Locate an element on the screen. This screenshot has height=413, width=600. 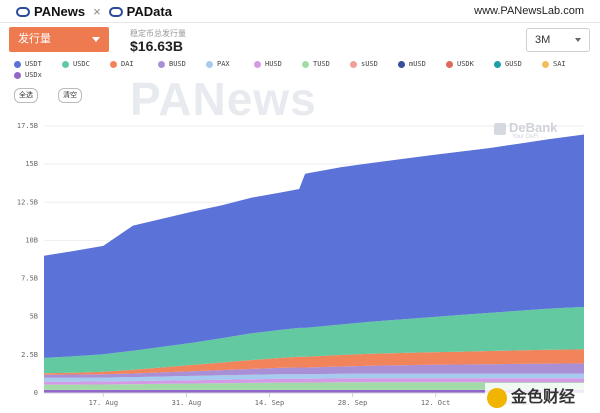
y-tick-label: 17.5B is located at coordinates (27, 126).